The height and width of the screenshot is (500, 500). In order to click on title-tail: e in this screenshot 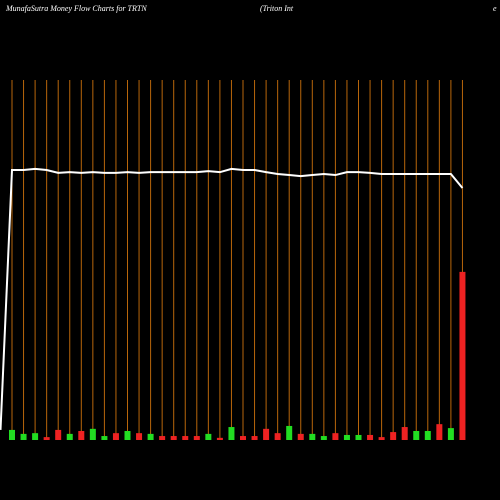, I will do `click(495, 8)`.